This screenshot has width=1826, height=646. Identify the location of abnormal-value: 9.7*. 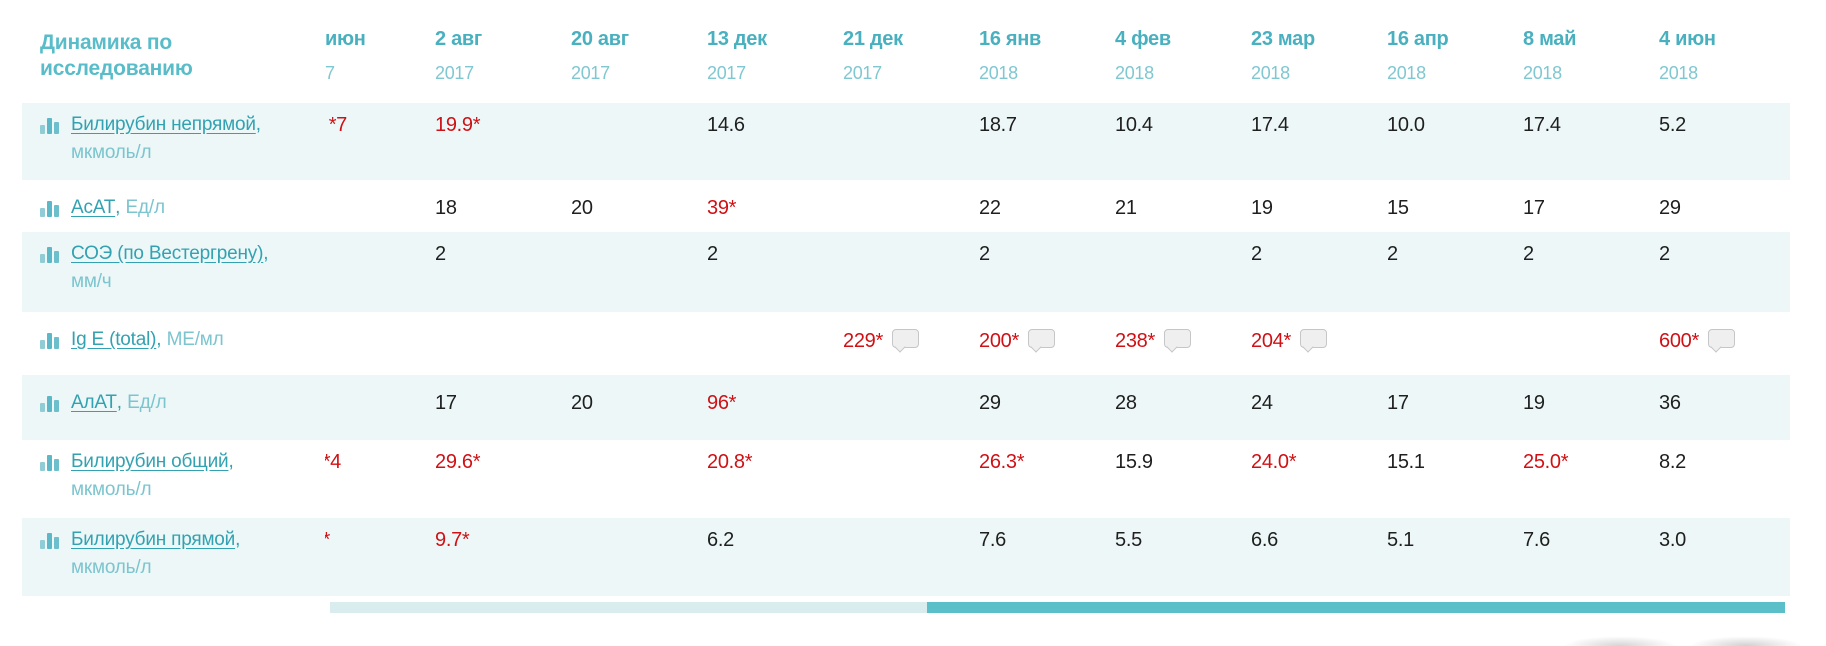
(452, 540).